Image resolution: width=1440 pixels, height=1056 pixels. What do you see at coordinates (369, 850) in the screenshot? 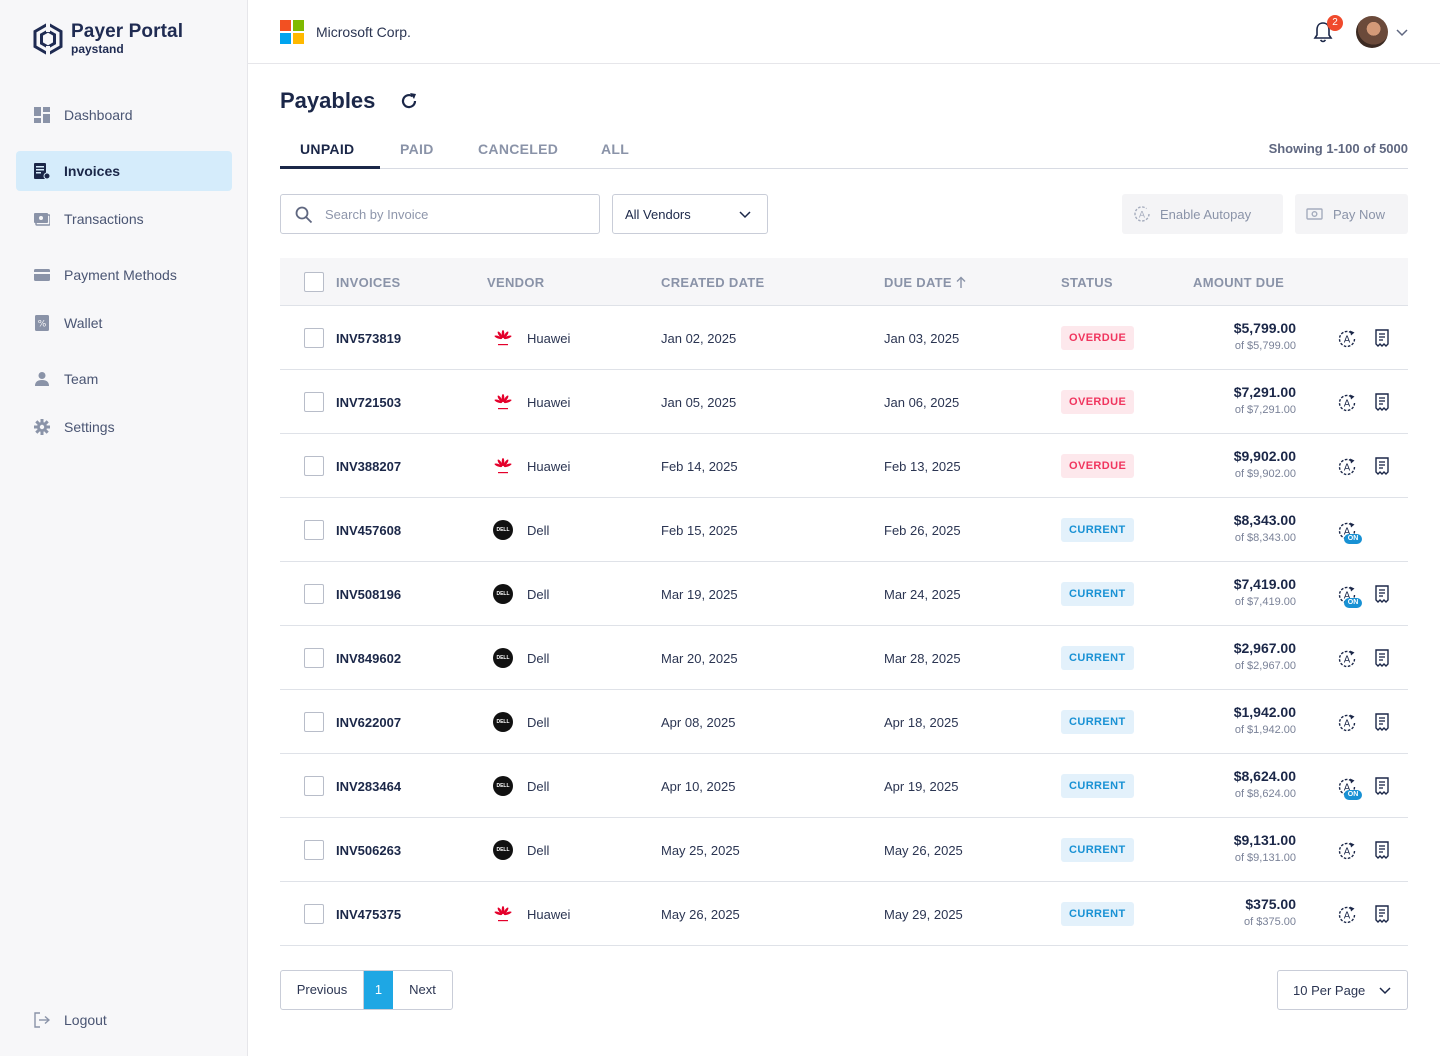
I see `invoice-number: INV506263` at bounding box center [369, 850].